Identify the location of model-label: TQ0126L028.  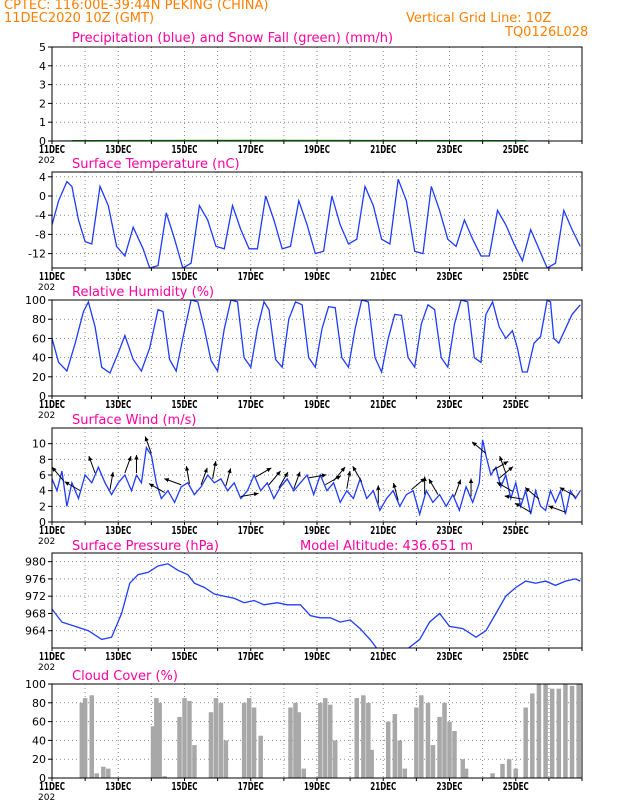
(547, 32).